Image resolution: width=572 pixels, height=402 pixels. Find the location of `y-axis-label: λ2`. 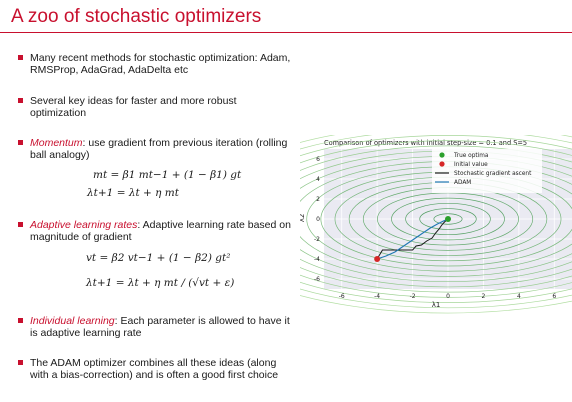

y-axis-label: λ2 is located at coordinates (303, 218).